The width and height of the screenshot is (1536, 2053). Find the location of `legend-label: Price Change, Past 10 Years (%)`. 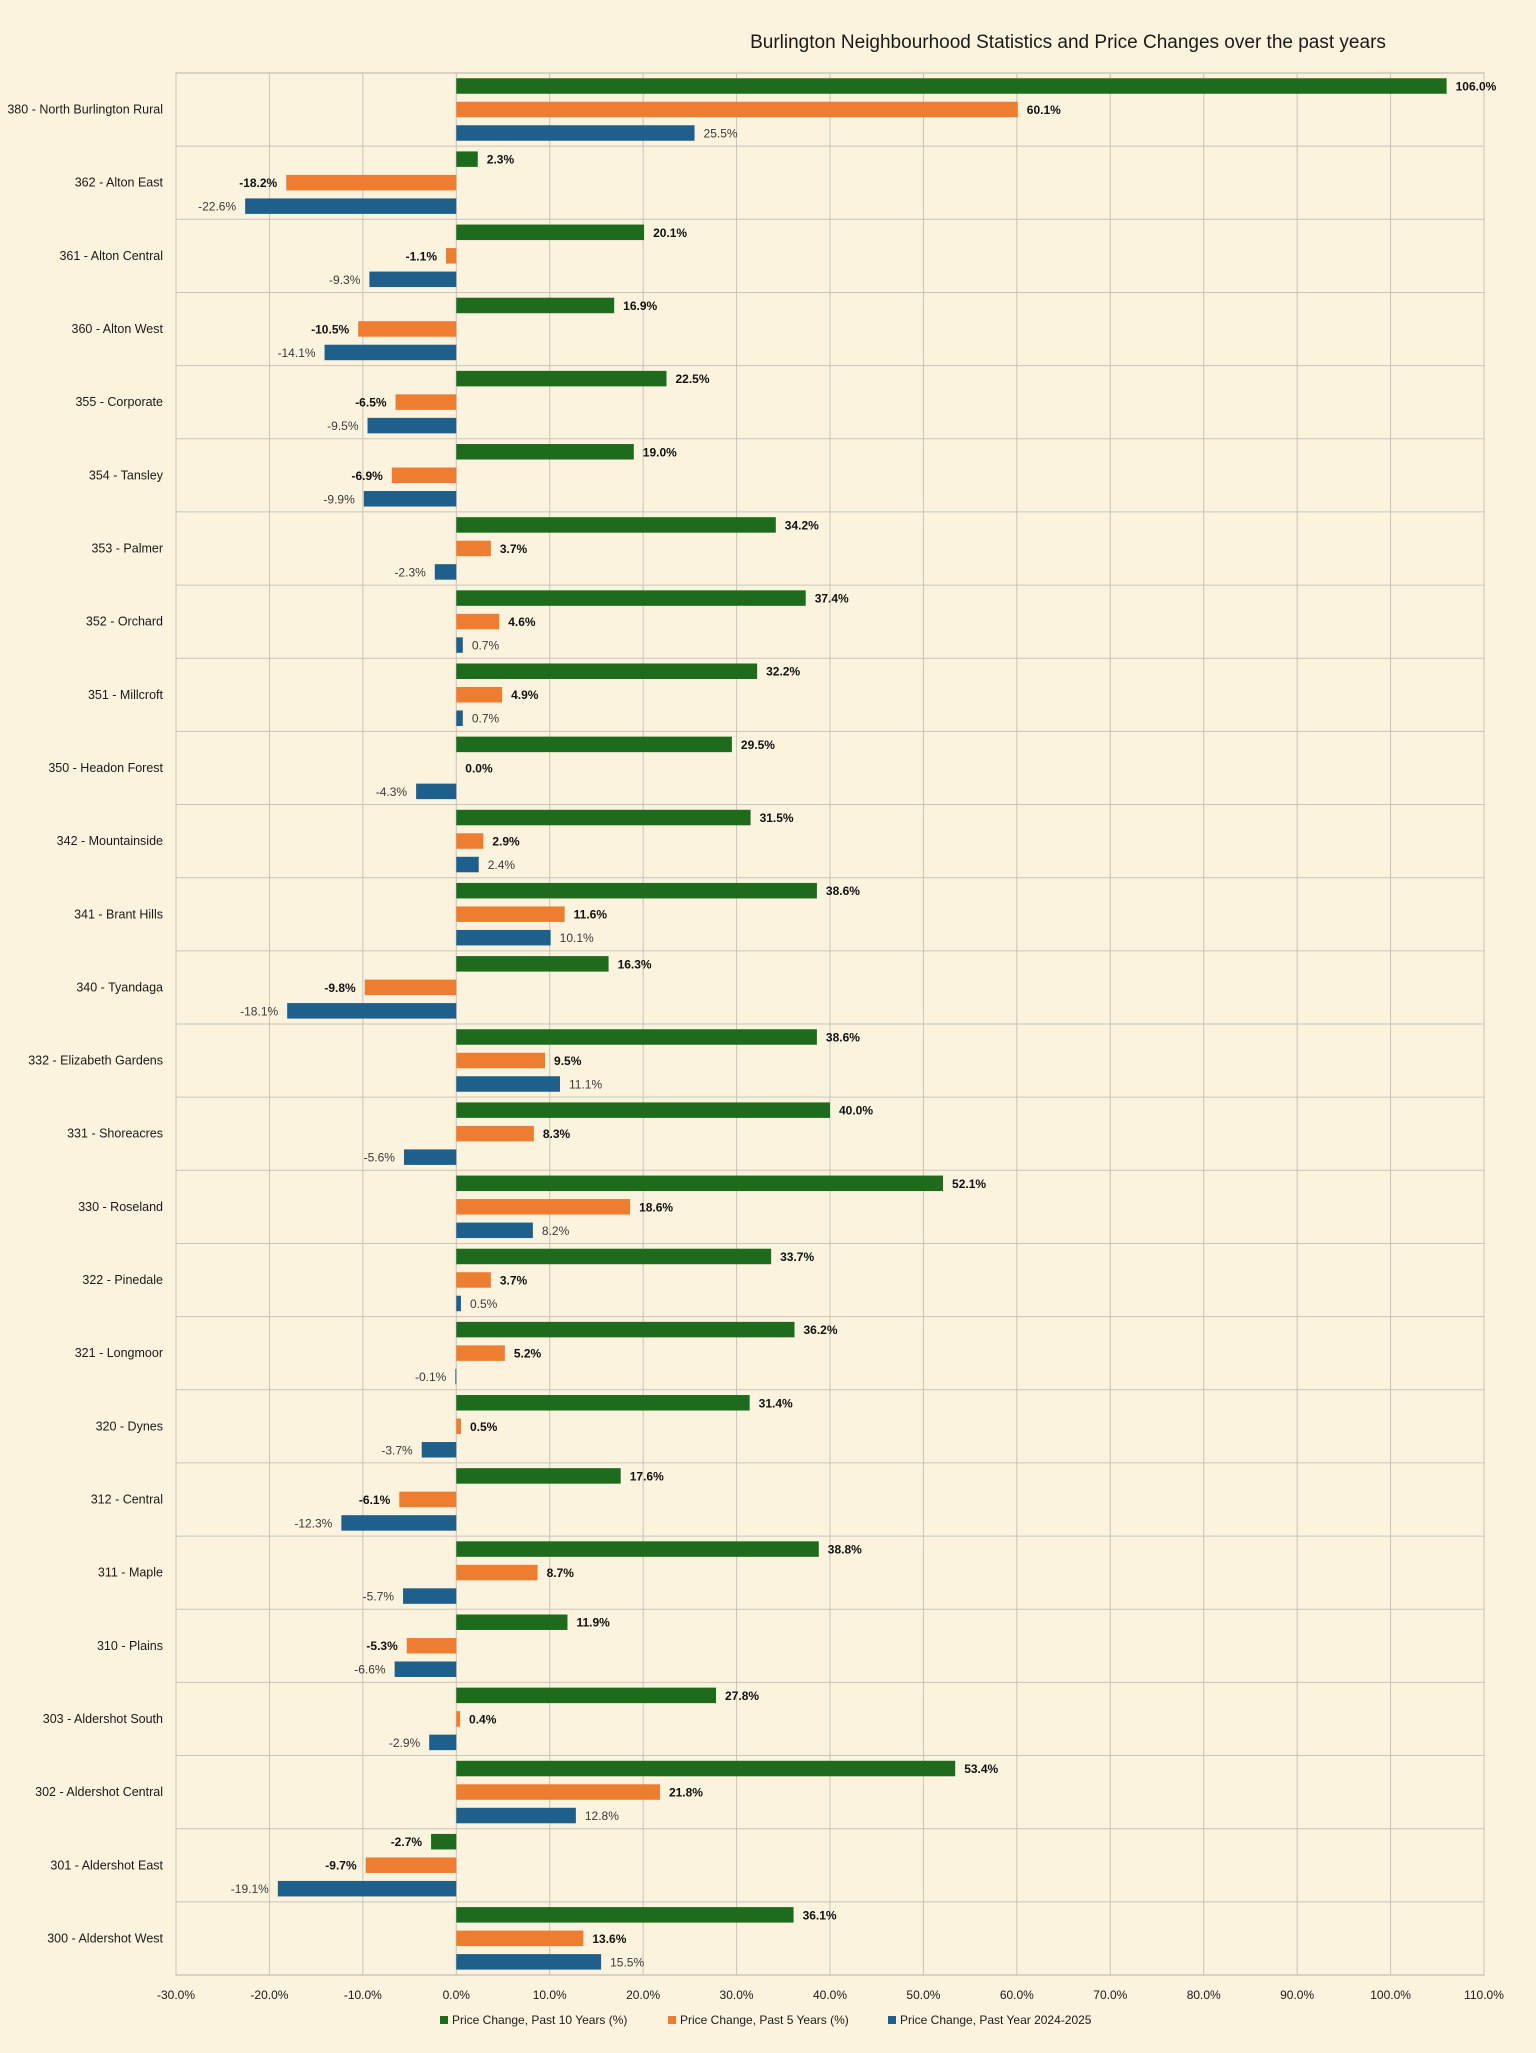

legend-label: Price Change, Past 10 Years (%) is located at coordinates (539, 2020).